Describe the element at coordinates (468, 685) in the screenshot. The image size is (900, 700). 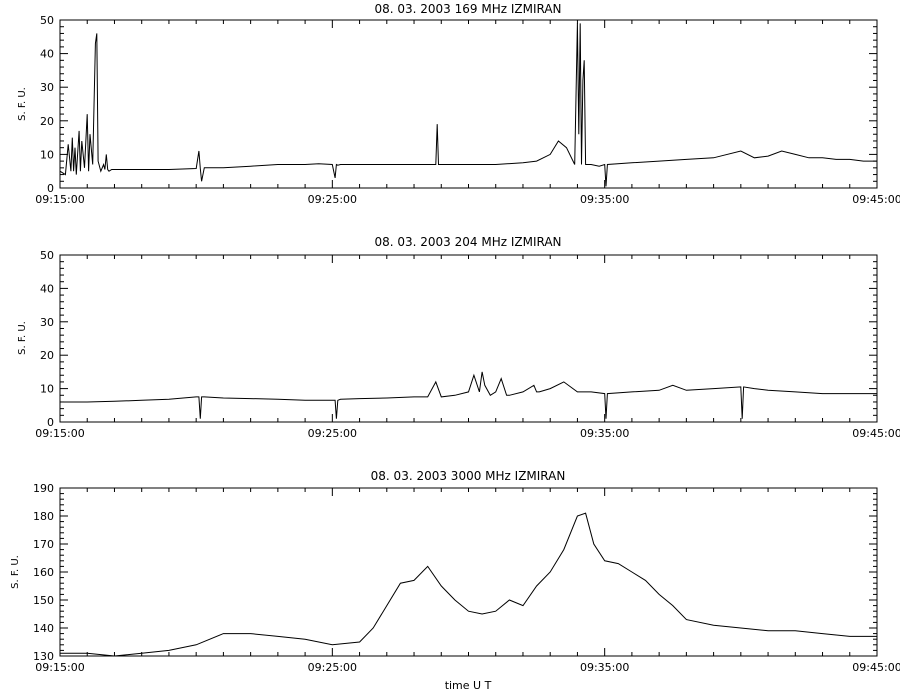
I see `x-axis-label-time: time U T` at that location.